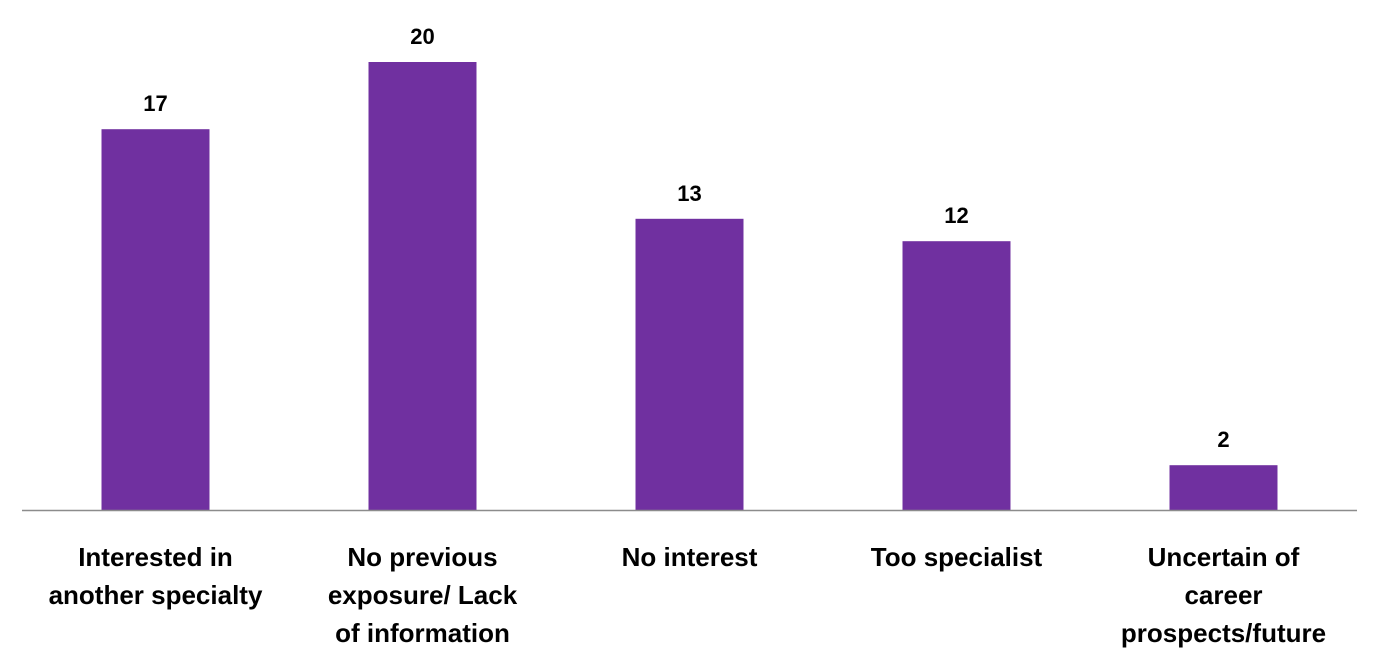 This screenshot has width=1379, height=664. I want to click on category-label-line: Uncertain of, so click(1224, 557).